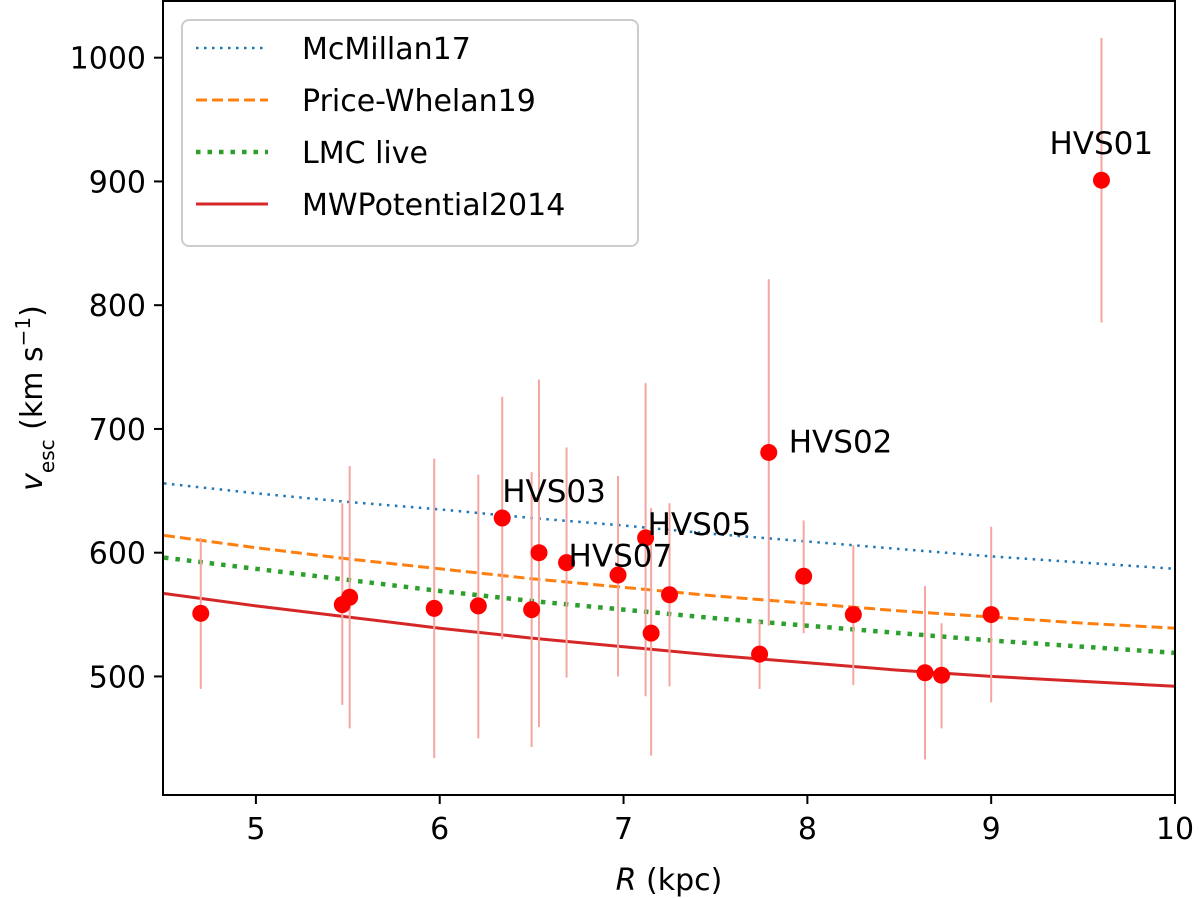  Describe the element at coordinates (117, 182) in the screenshot. I see `y-tick-label: 900` at that location.